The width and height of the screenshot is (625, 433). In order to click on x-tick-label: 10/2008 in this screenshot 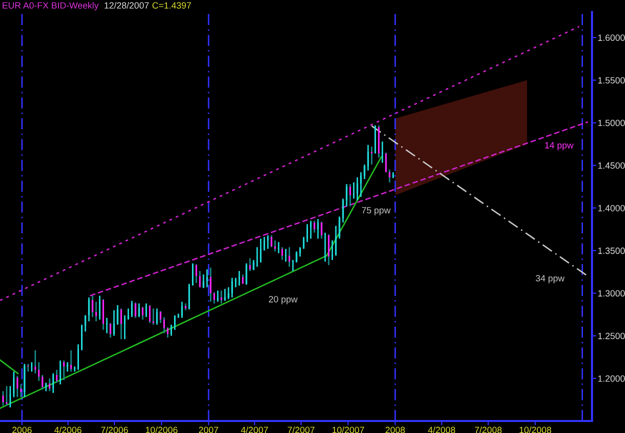, I will do `click(536, 429)`.